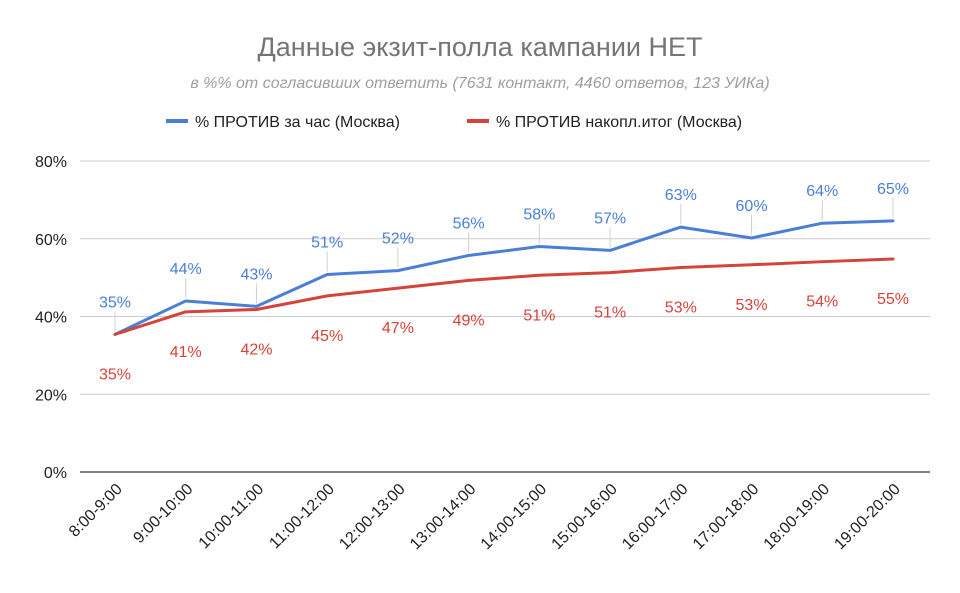 The width and height of the screenshot is (960, 593). Describe the element at coordinates (539, 215) in the screenshot. I see `data-label-hourly: 58%` at that location.